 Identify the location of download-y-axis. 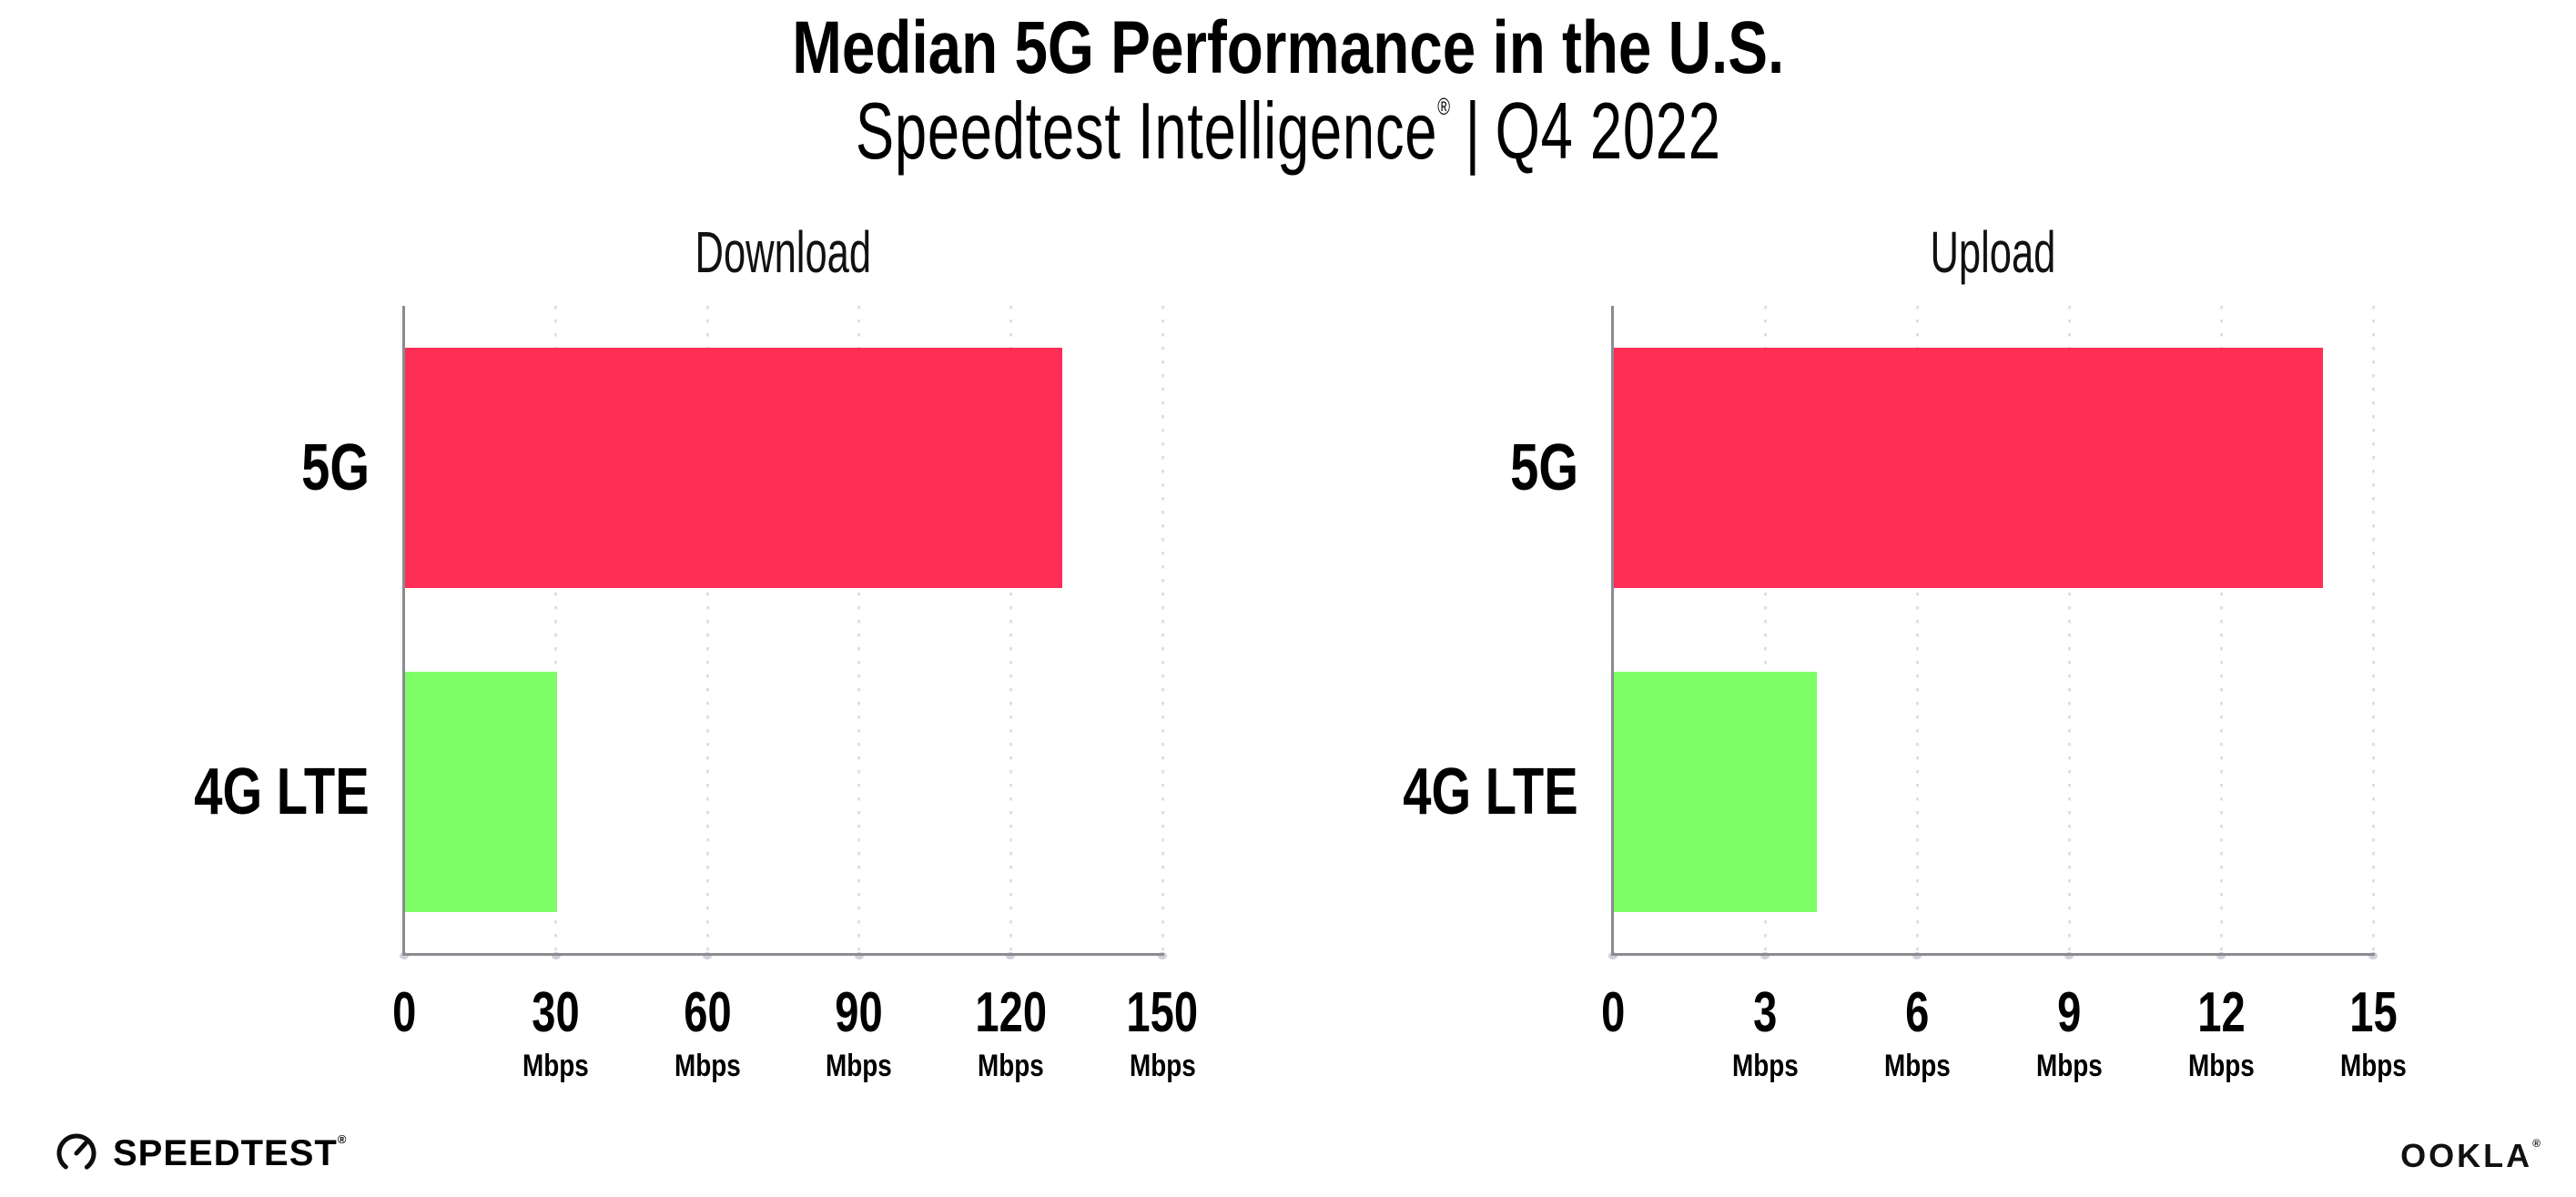
(403, 630).